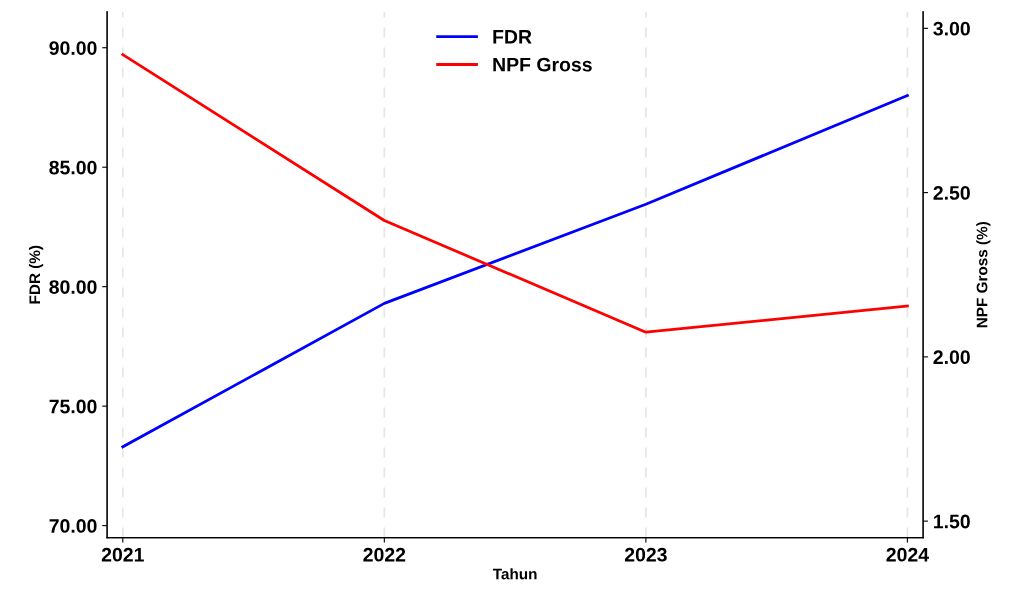 The width and height of the screenshot is (1020, 594). What do you see at coordinates (73, 48) in the screenshot?
I see `y-tick-label: 90.00` at bounding box center [73, 48].